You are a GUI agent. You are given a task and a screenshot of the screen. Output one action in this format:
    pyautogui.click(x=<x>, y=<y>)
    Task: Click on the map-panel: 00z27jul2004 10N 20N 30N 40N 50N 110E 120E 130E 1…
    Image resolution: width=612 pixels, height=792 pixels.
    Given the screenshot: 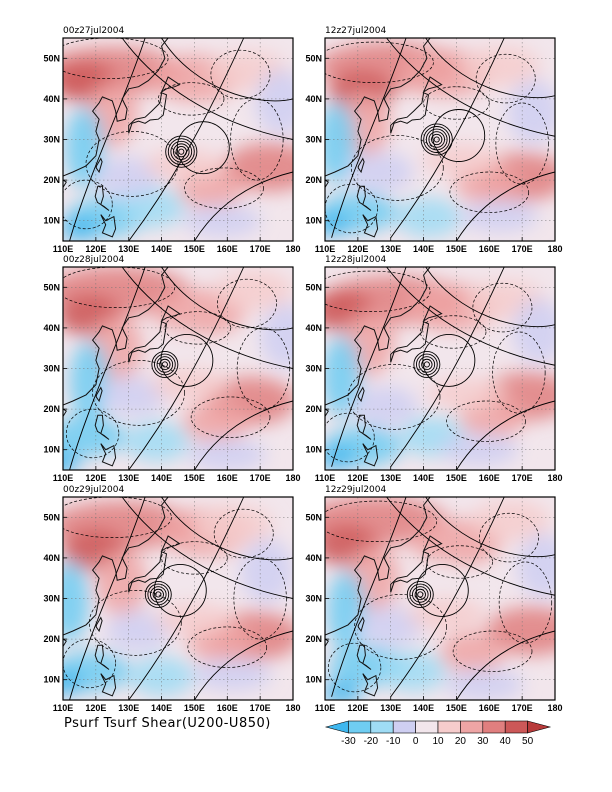 What is the action you would take?
    pyautogui.click(x=171, y=140)
    